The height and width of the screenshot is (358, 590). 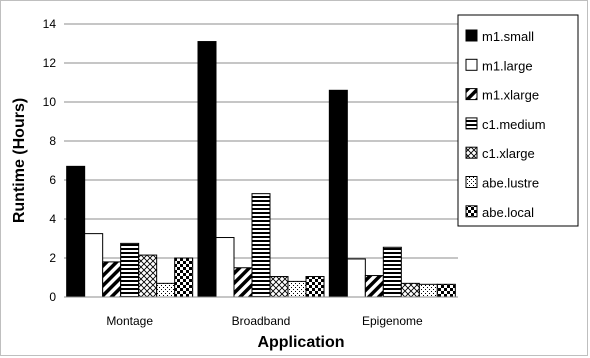 What do you see at coordinates (50, 24) in the screenshot?
I see `y-tick-label: 14` at bounding box center [50, 24].